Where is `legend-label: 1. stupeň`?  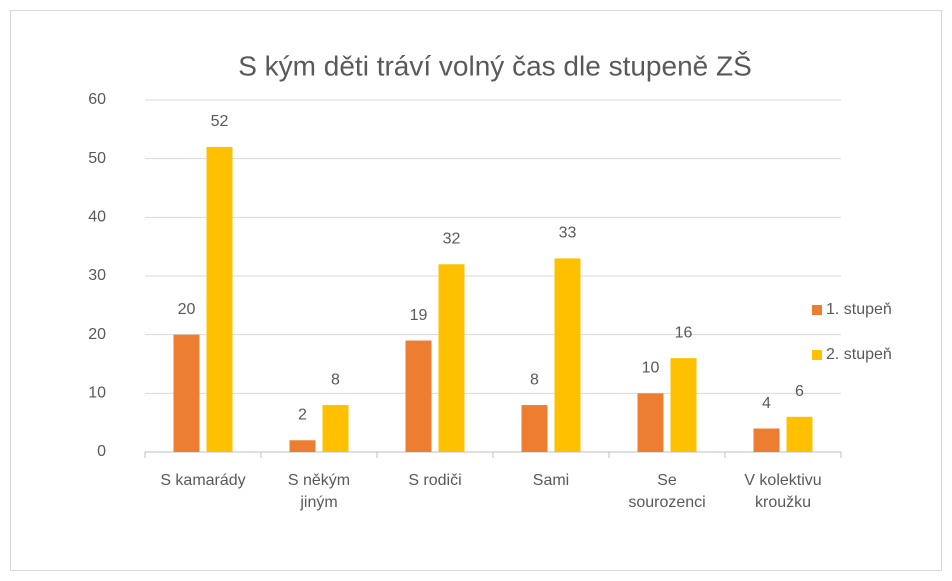
legend-label: 1. stupeň is located at coordinates (859, 309).